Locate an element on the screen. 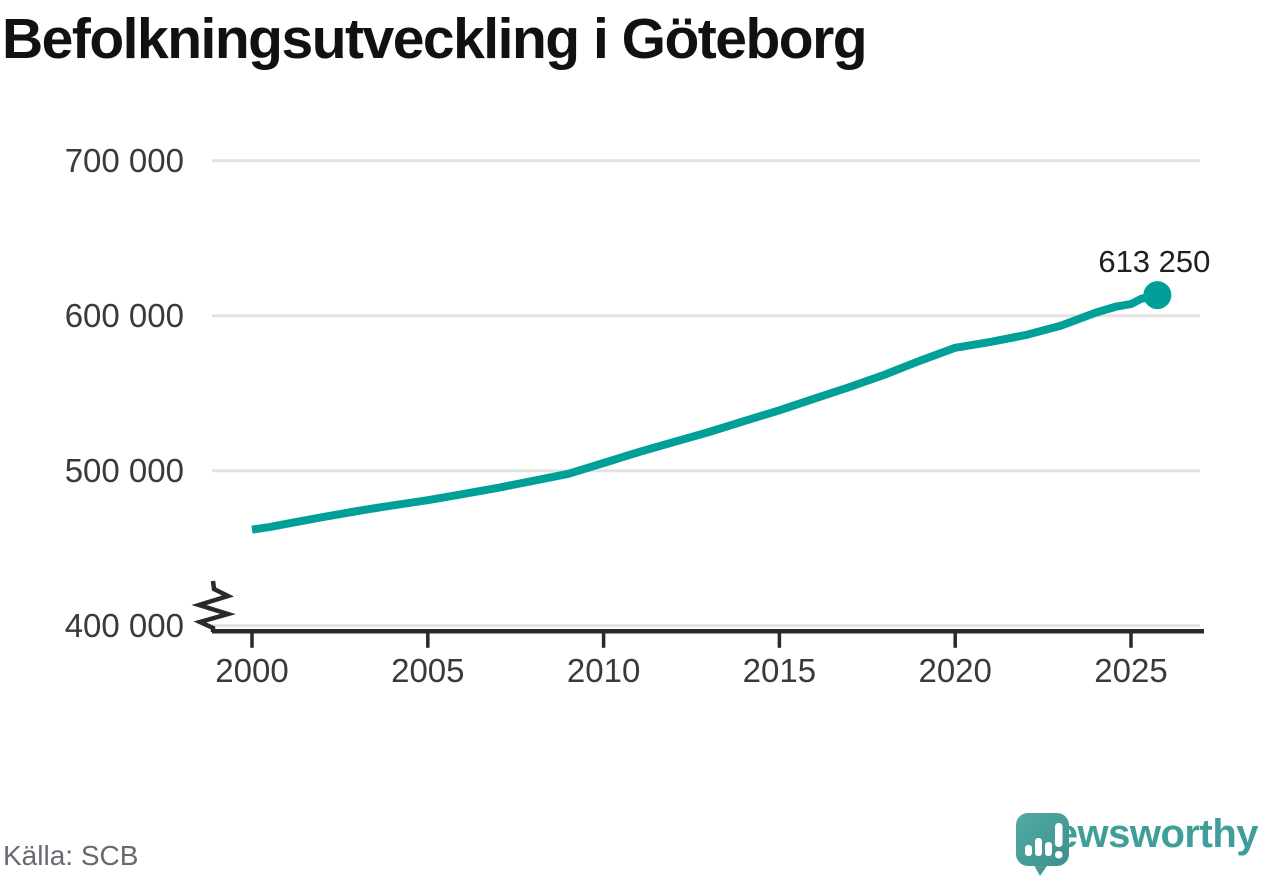  chart-title: Befolkningsutveckling i Göteborg is located at coordinates (435, 39).